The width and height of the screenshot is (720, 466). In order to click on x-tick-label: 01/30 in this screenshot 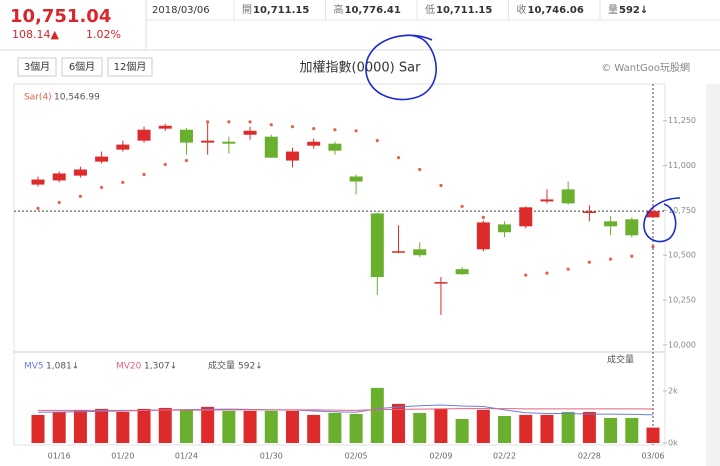, I will do `click(271, 456)`.